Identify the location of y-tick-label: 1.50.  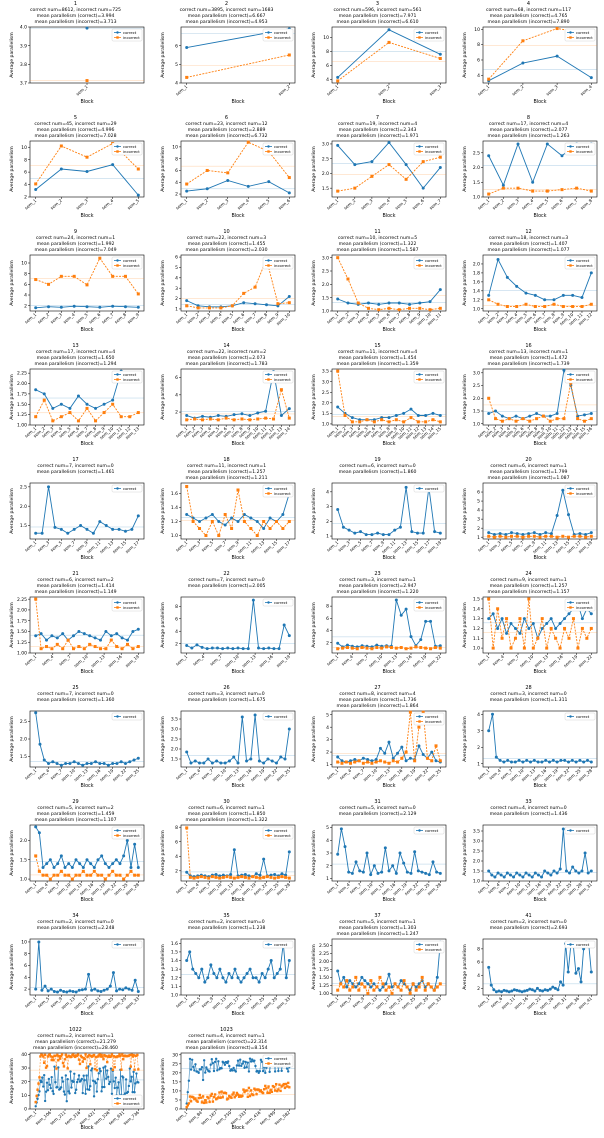
(324, 978).